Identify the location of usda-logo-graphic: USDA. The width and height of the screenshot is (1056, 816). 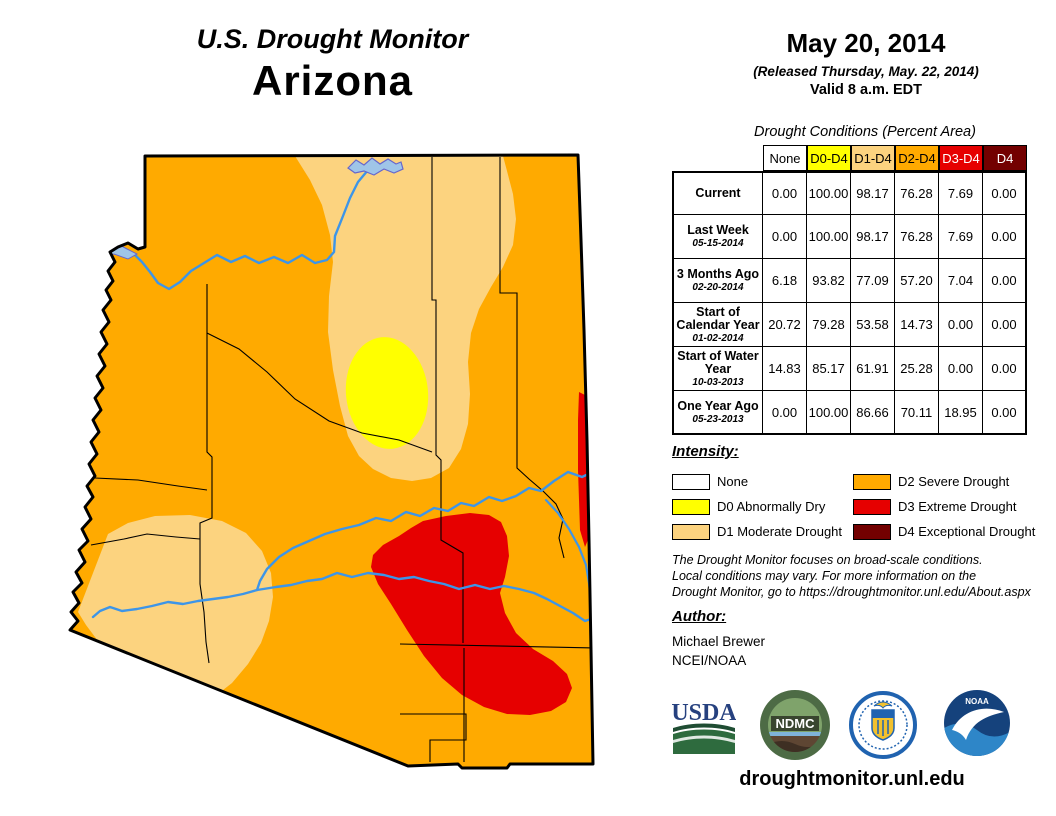
(704, 727).